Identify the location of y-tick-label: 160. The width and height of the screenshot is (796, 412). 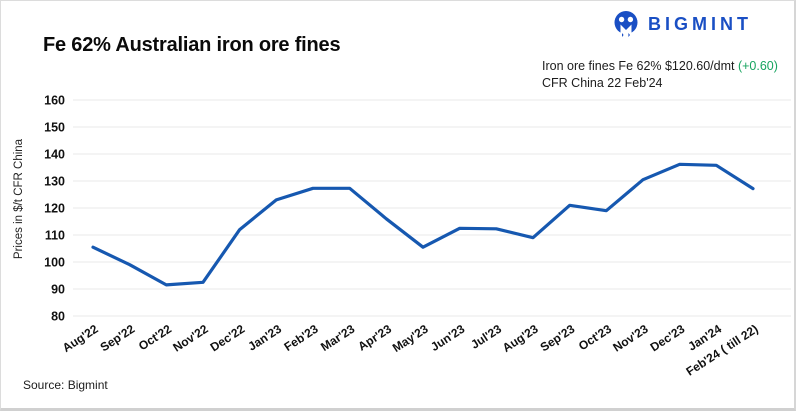
(54, 101).